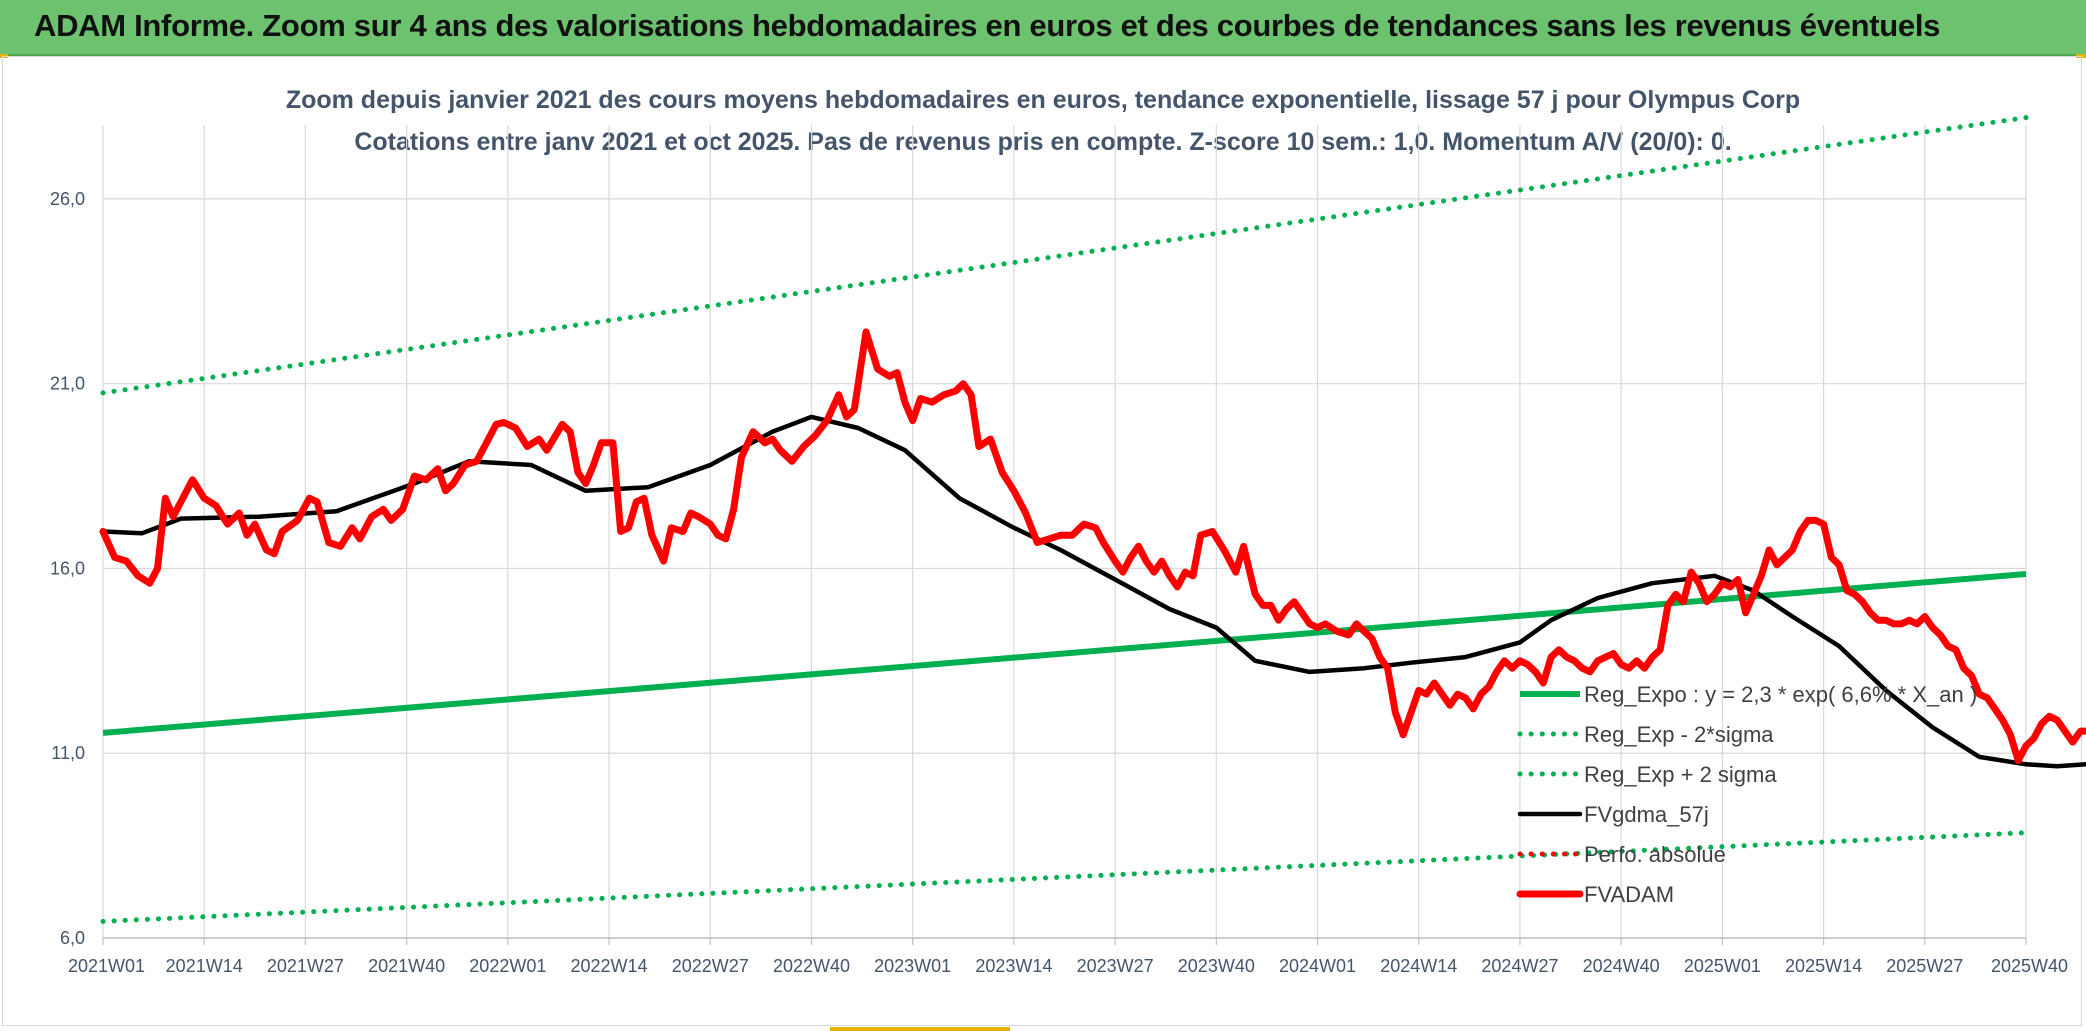 The width and height of the screenshot is (2086, 1031). What do you see at coordinates (1621, 966) in the screenshot?
I see `x-tick-label: 2024W40` at bounding box center [1621, 966].